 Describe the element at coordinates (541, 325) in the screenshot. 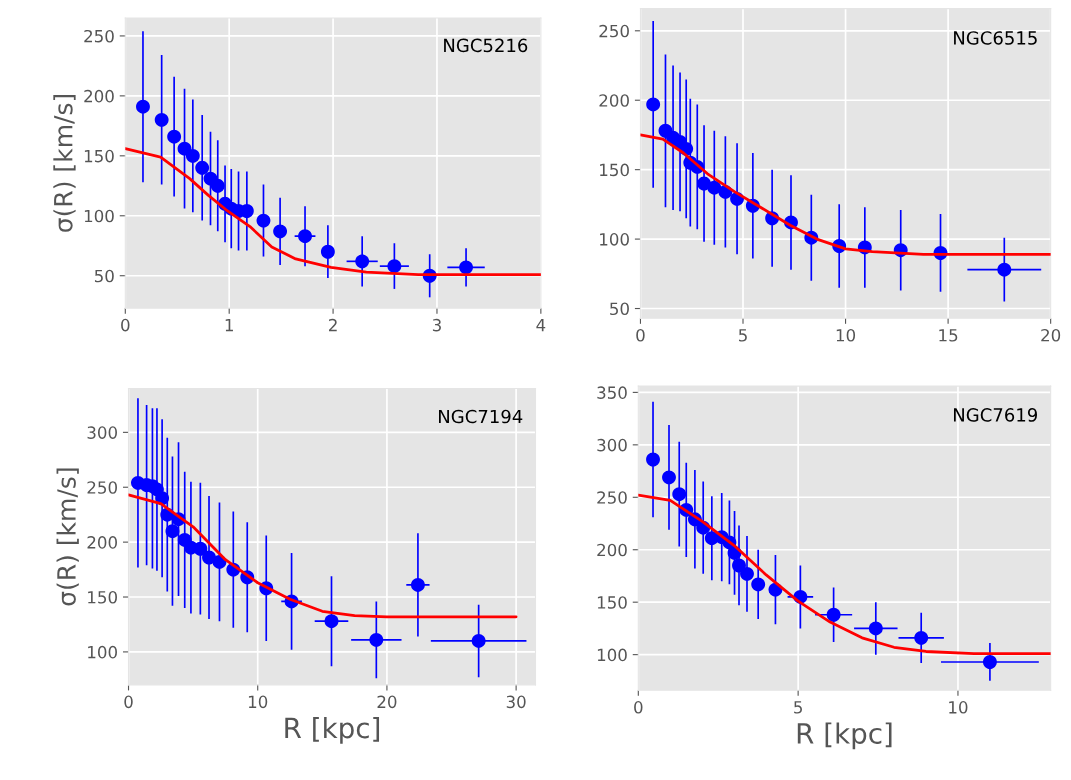

I see `x-tick-label: 4` at that location.